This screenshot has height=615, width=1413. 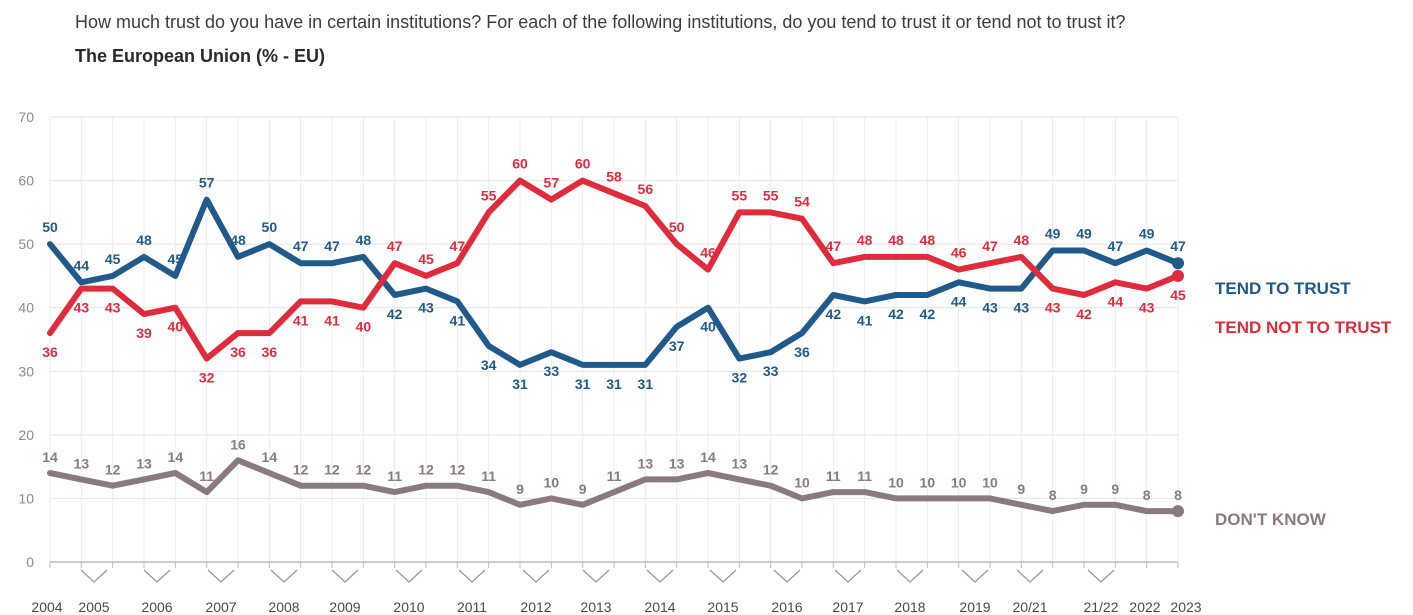 I want to click on x-tick-label: 2013, so click(x=595, y=607).